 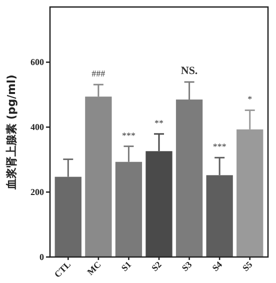 I want to click on annotation: NS., so click(x=189, y=71).